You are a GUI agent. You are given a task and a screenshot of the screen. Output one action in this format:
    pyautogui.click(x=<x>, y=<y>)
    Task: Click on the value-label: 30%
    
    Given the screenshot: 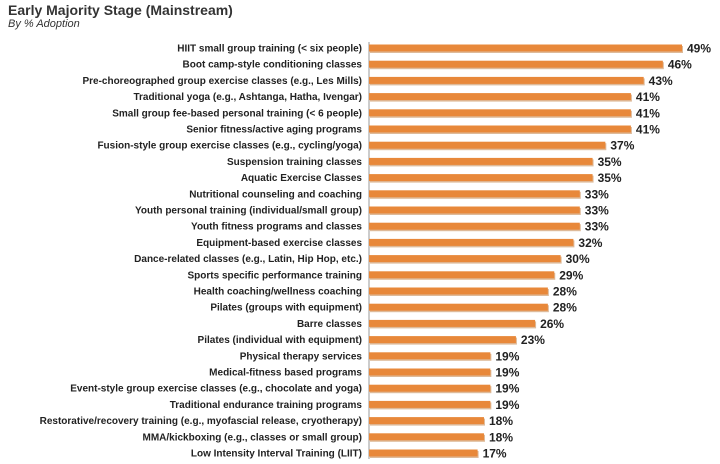 What is the action you would take?
    pyautogui.click(x=578, y=259)
    